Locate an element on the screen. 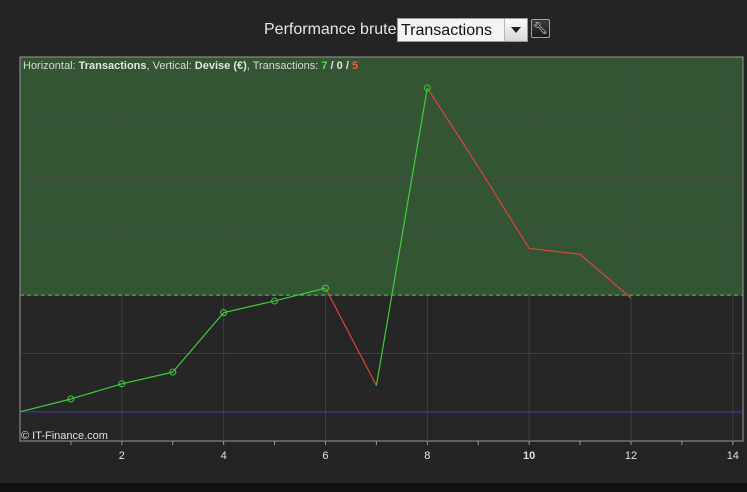 The image size is (747, 492). view-select: Transactions is located at coordinates (462, 30).